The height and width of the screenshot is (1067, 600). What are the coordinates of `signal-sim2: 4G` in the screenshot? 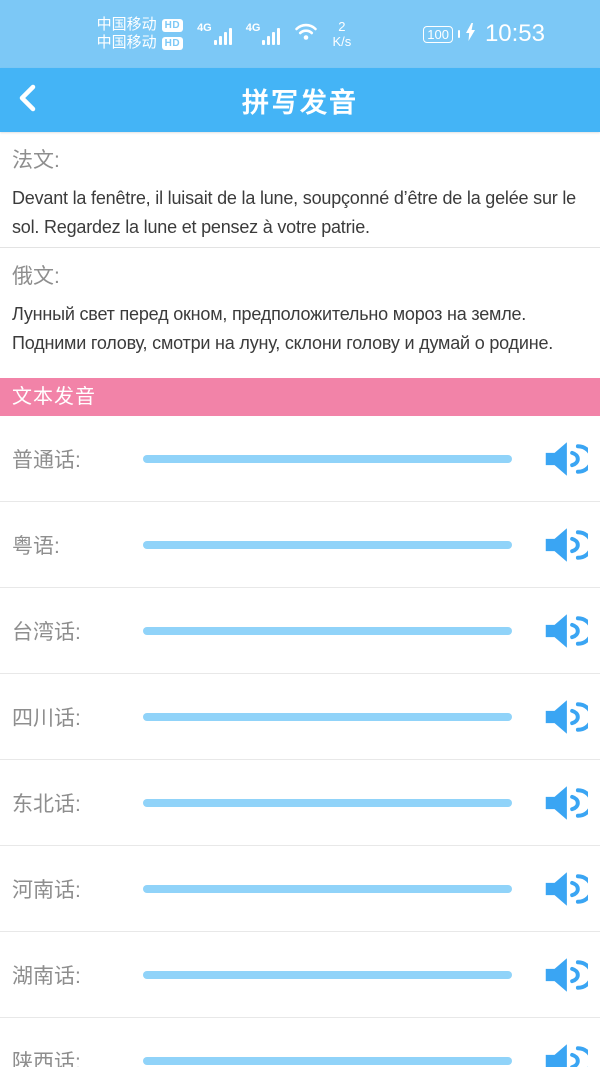 It's located at (263, 34).